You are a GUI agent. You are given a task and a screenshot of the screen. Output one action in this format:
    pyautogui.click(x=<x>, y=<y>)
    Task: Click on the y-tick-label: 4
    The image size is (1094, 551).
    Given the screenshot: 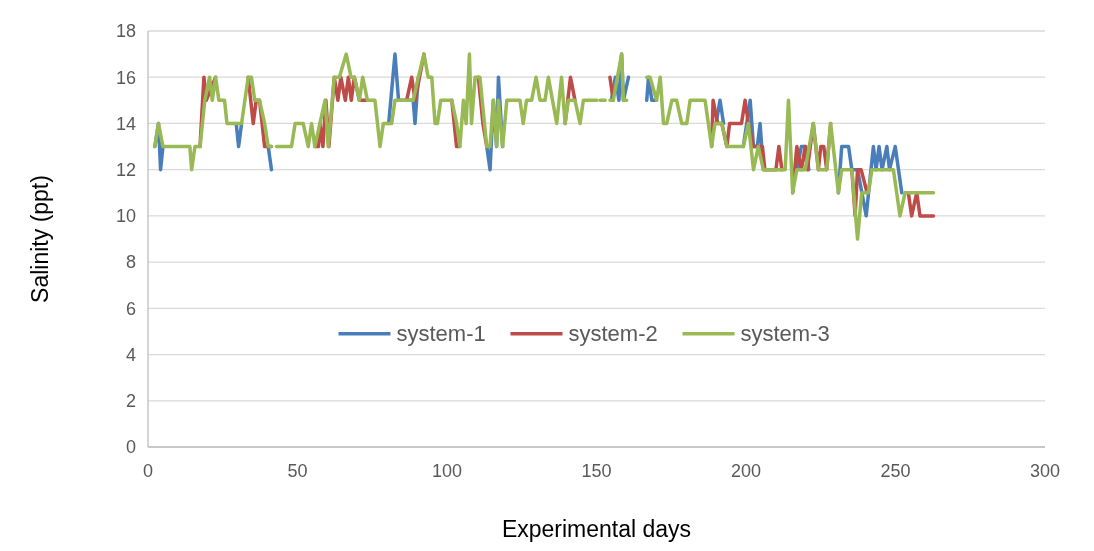 What is the action you would take?
    pyautogui.click(x=130, y=354)
    